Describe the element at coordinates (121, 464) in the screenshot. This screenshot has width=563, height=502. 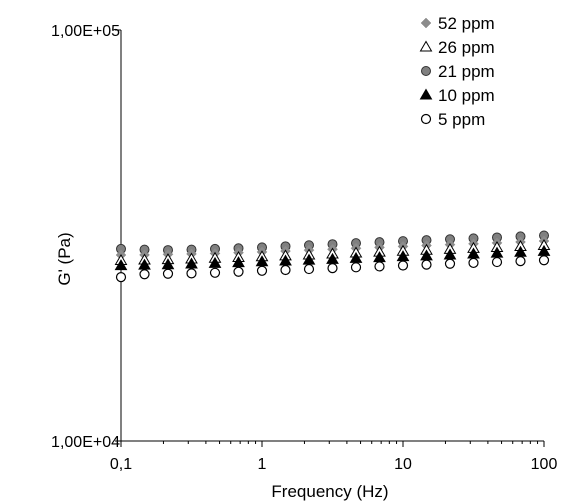
I see `x-tick-label: 0,1` at that location.